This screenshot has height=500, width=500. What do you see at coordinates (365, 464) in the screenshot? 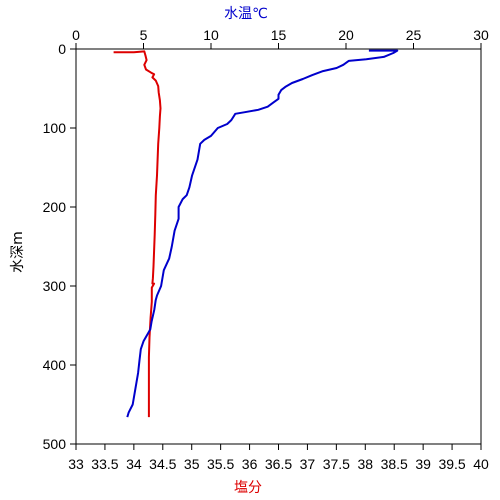
I see `bottom-tick-label: 38` at bounding box center [365, 464].